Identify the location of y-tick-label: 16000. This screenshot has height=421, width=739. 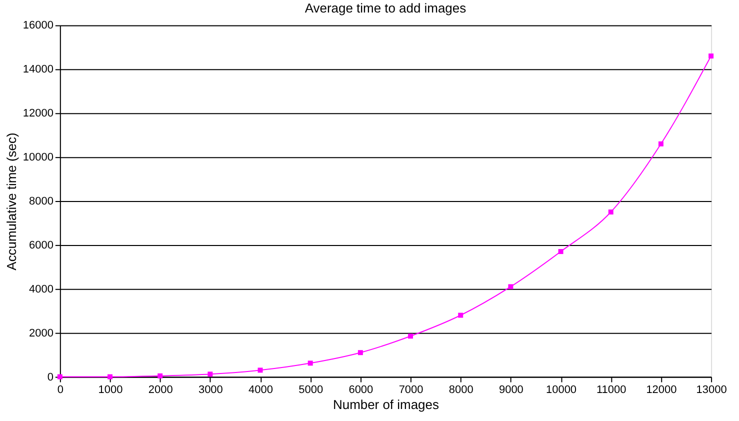
(38, 26).